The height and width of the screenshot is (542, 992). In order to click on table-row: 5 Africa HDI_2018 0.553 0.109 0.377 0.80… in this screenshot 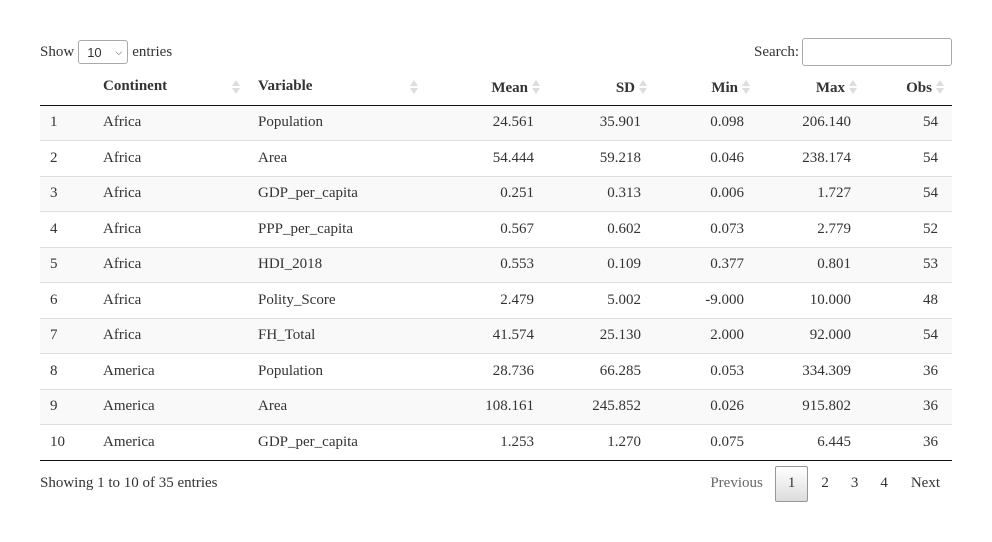, I will do `click(496, 264)`.